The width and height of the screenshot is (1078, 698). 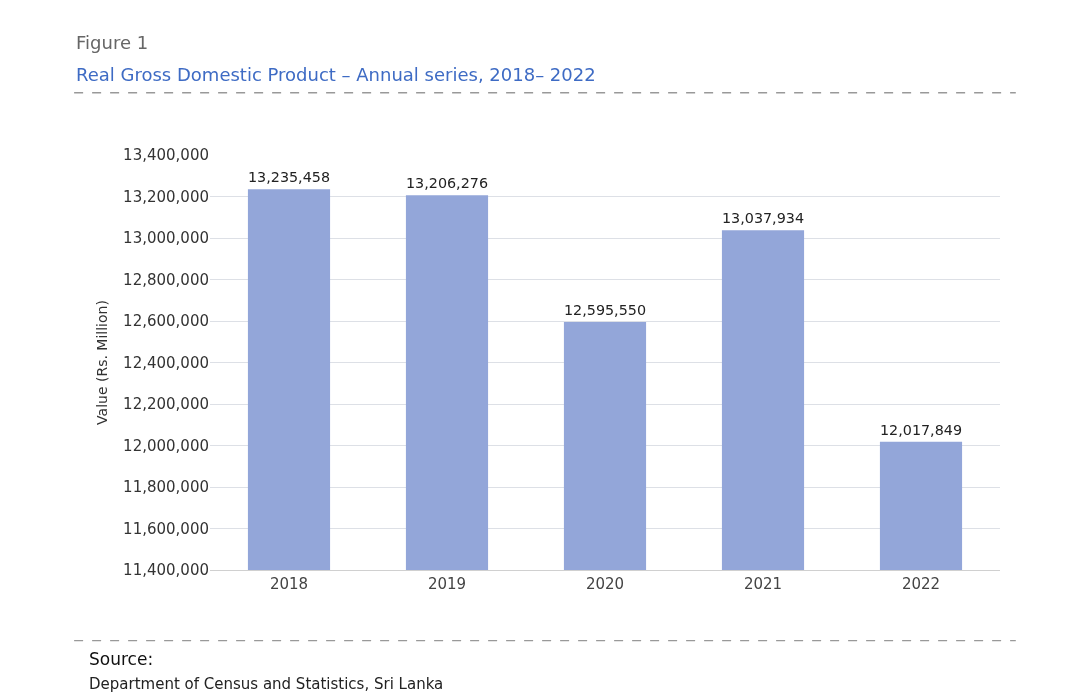 What do you see at coordinates (101, 362) in the screenshot?
I see `y-axis-title: Value (Rs. Million)` at bounding box center [101, 362].